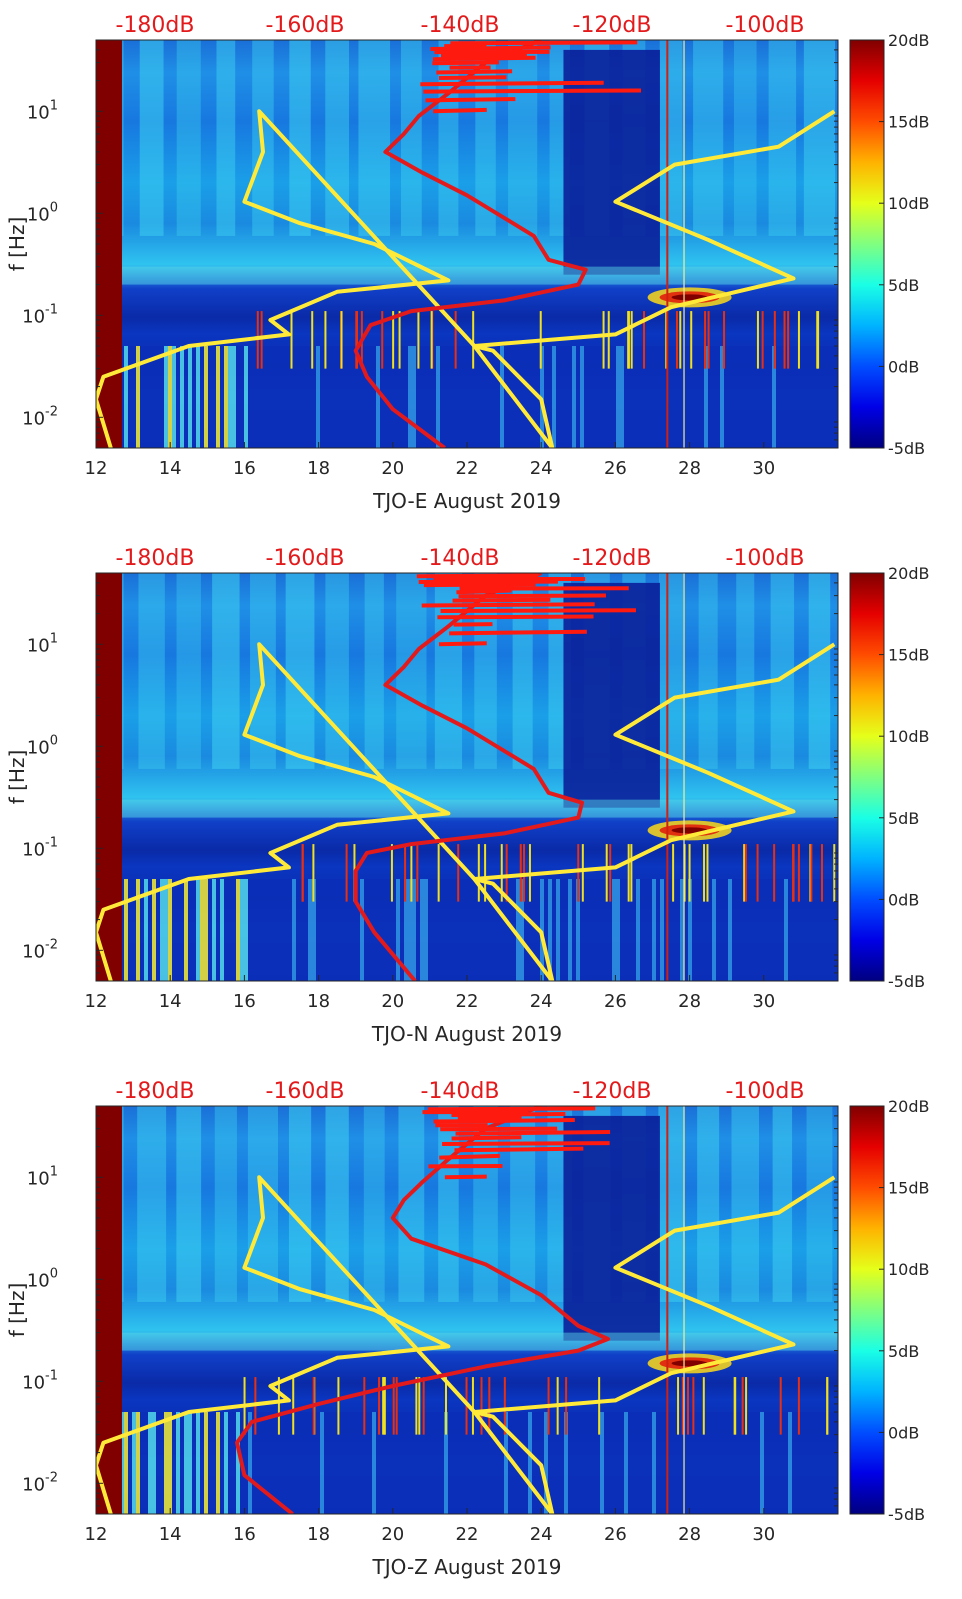 This screenshot has width=962, height=1599. I want to click on x-axis-label: TJO-N August 2019, so click(466, 1034).